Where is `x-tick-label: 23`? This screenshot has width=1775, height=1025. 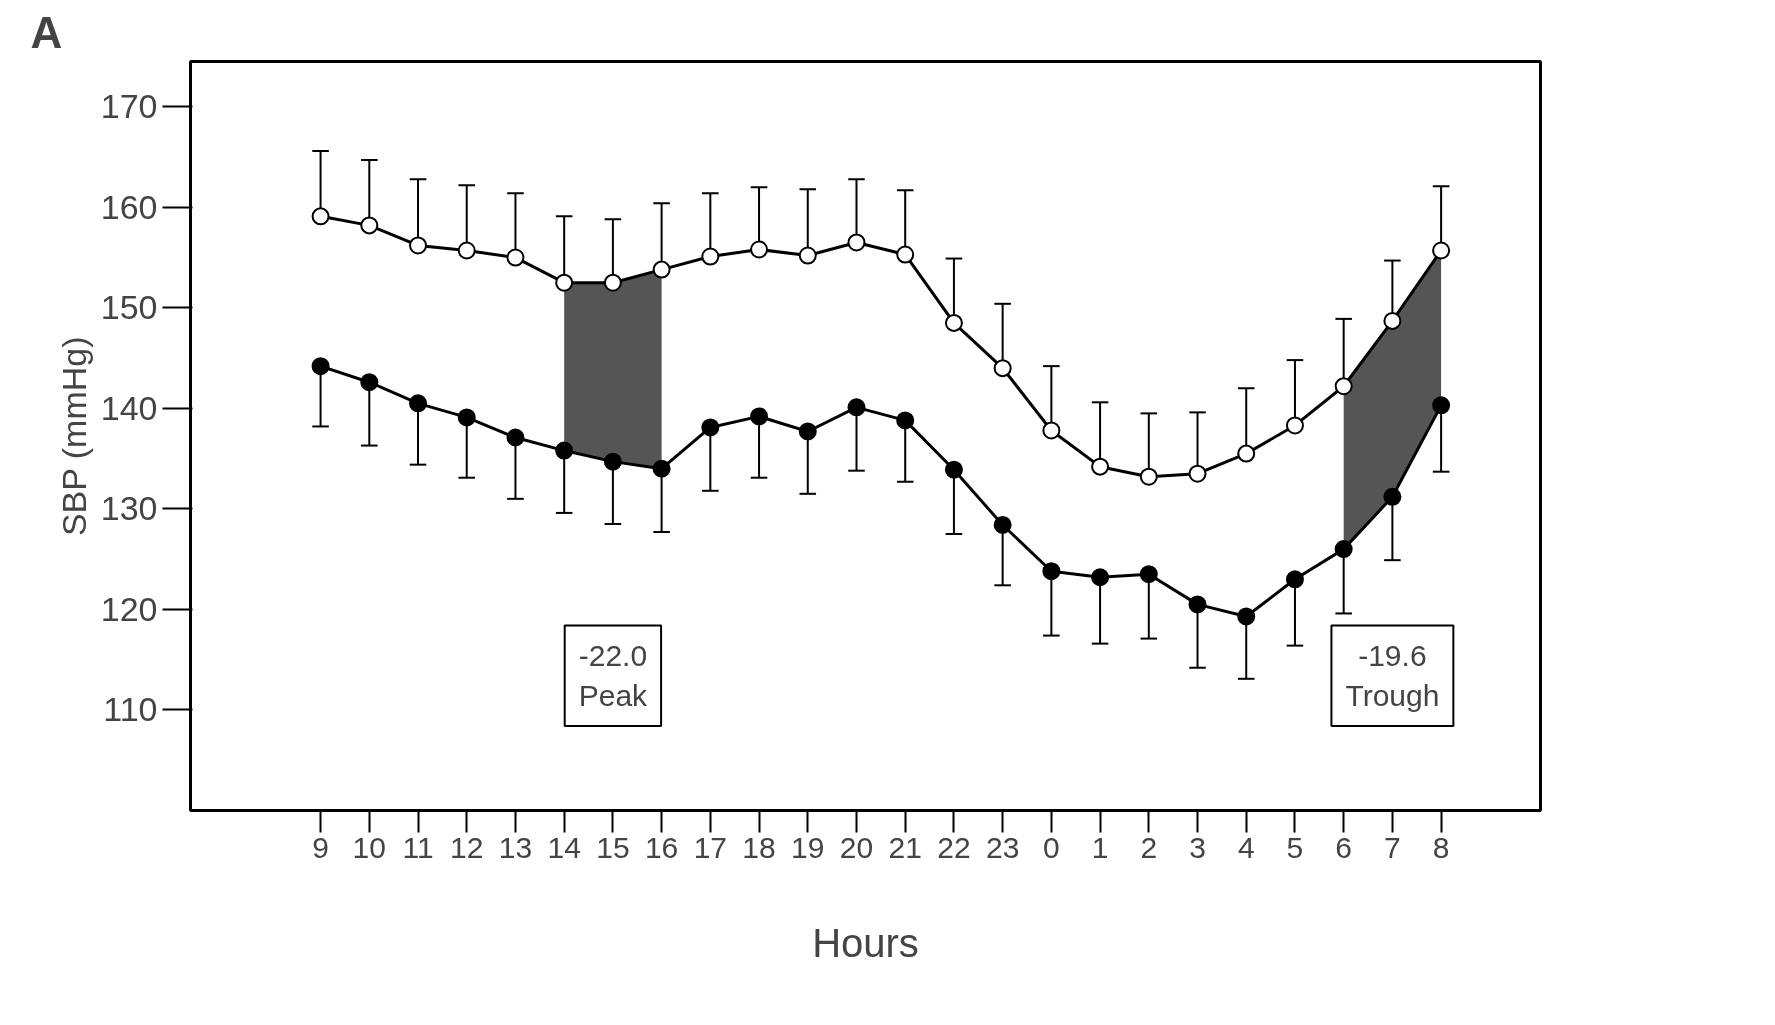
x-tick-label: 23 is located at coordinates (1002, 847).